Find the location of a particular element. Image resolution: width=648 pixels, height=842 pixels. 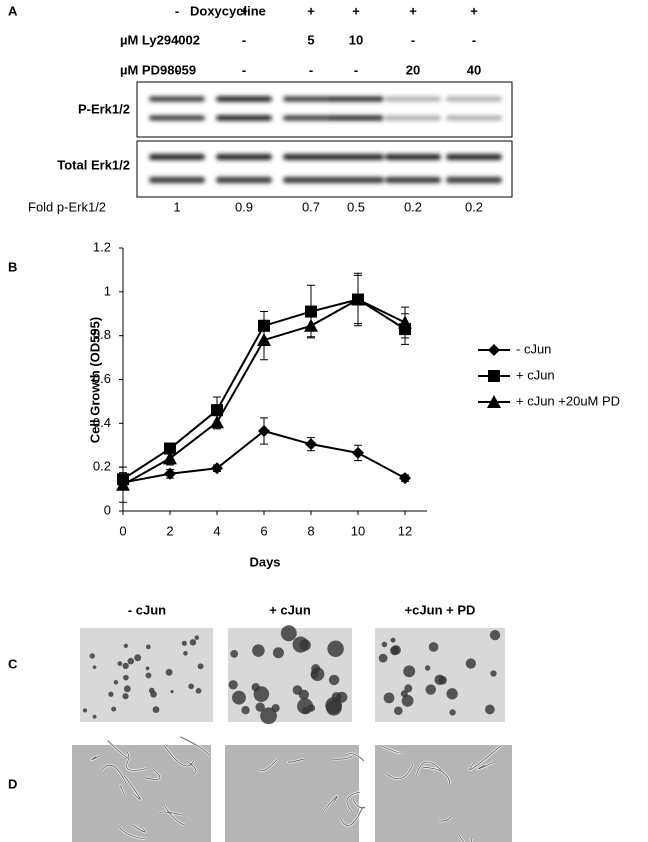

image-title: +cJun + PD is located at coordinates (440, 609).